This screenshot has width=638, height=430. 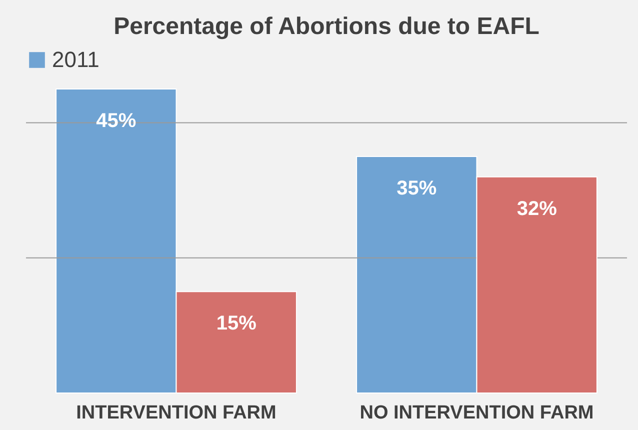 What do you see at coordinates (327, 26) in the screenshot?
I see `chart-title: Percentage of Abortions due to EAFL` at bounding box center [327, 26].